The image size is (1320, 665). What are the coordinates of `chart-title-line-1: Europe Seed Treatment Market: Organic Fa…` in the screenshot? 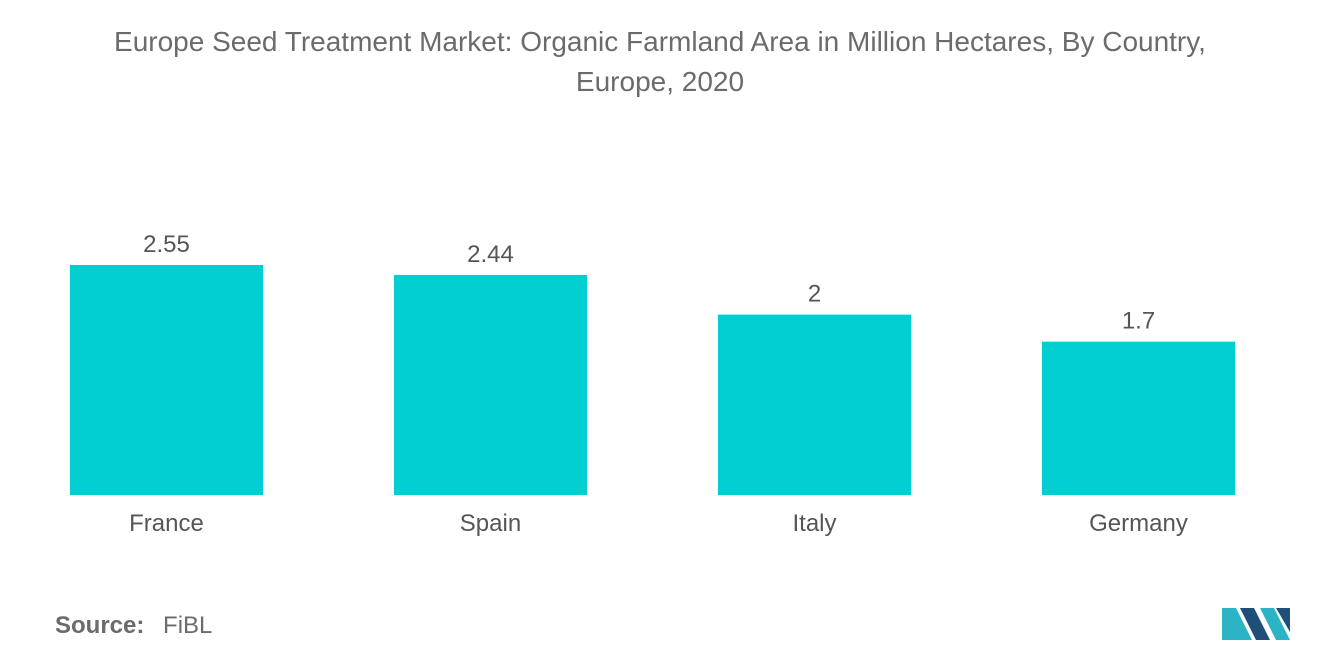 It's located at (660, 41).